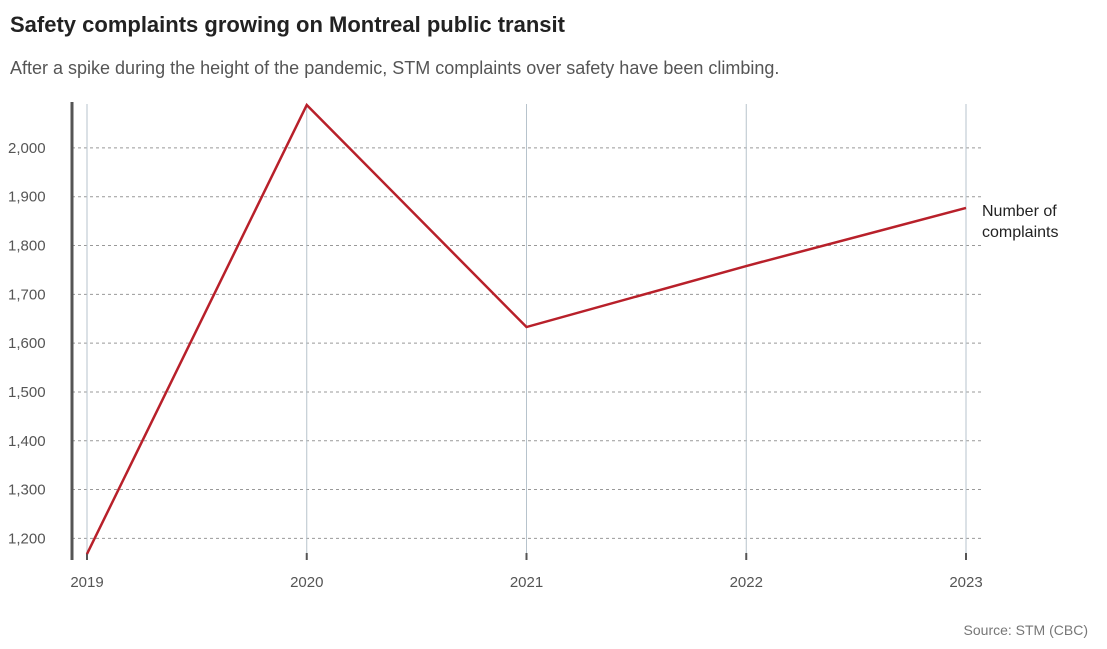 The image size is (1107, 649). I want to click on series-label: Number of complaints, so click(1020, 222).